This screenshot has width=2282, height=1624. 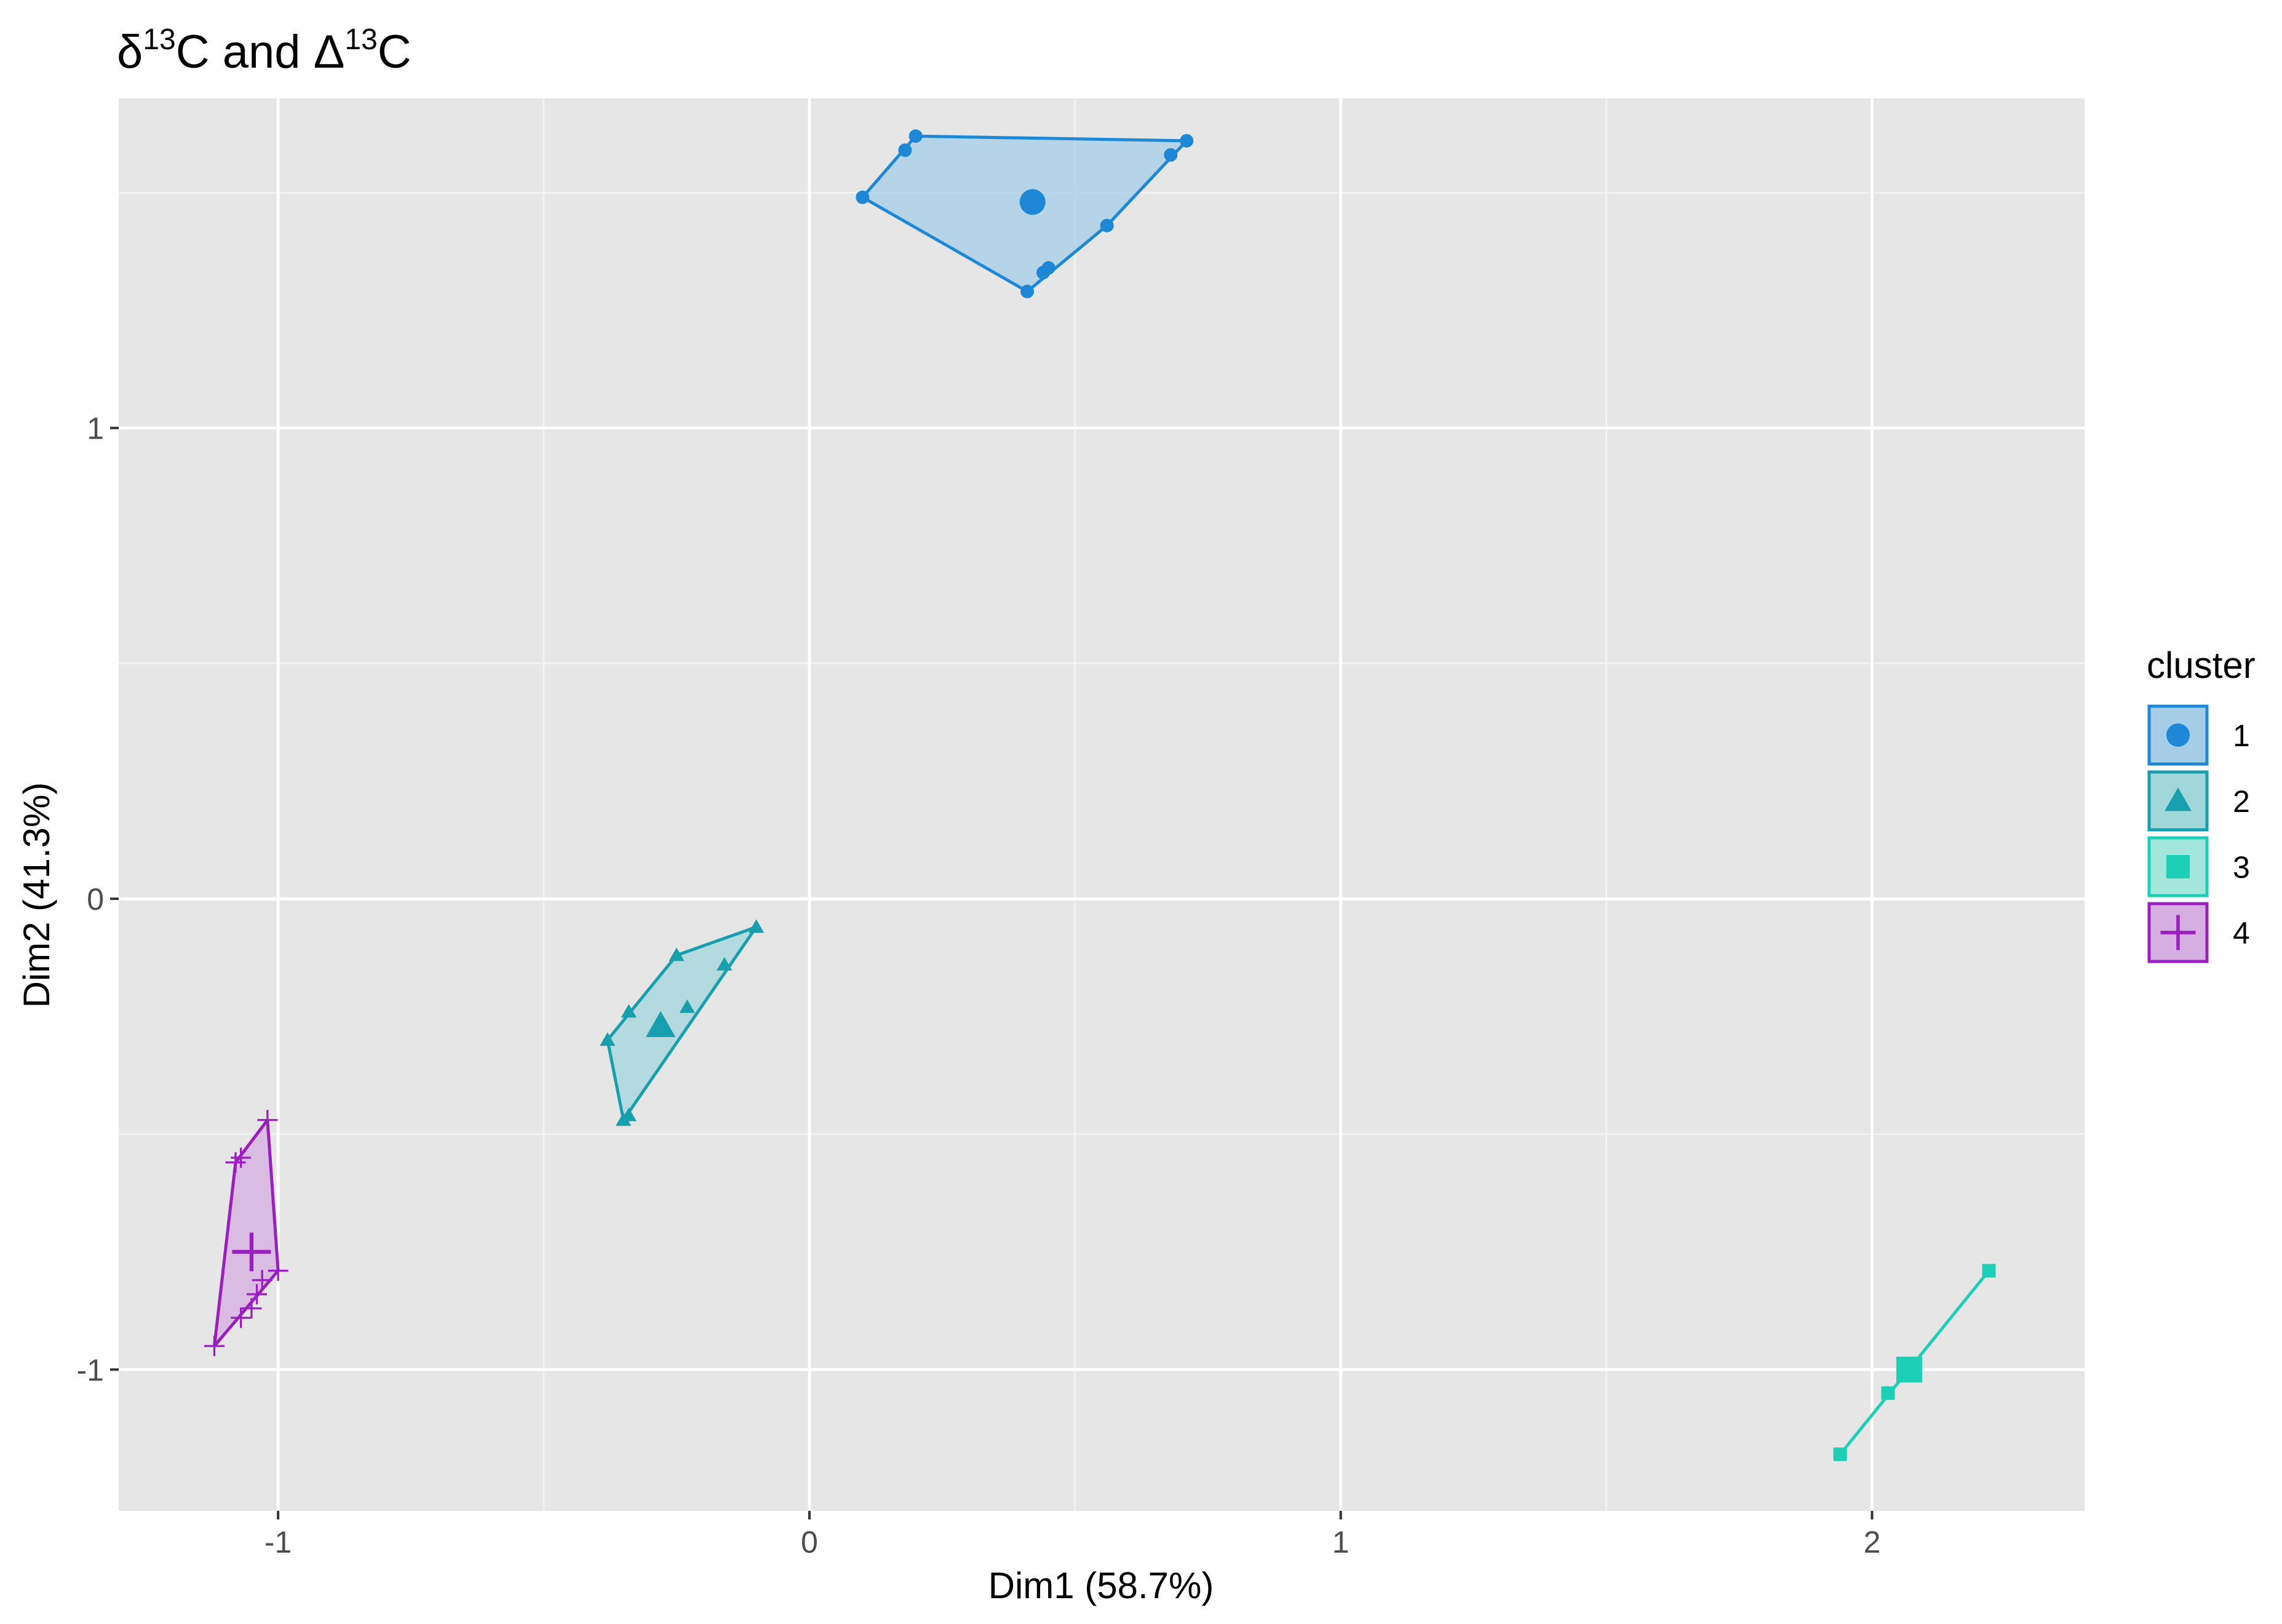 I want to click on x-tick-label: 1, so click(x=1341, y=1542).